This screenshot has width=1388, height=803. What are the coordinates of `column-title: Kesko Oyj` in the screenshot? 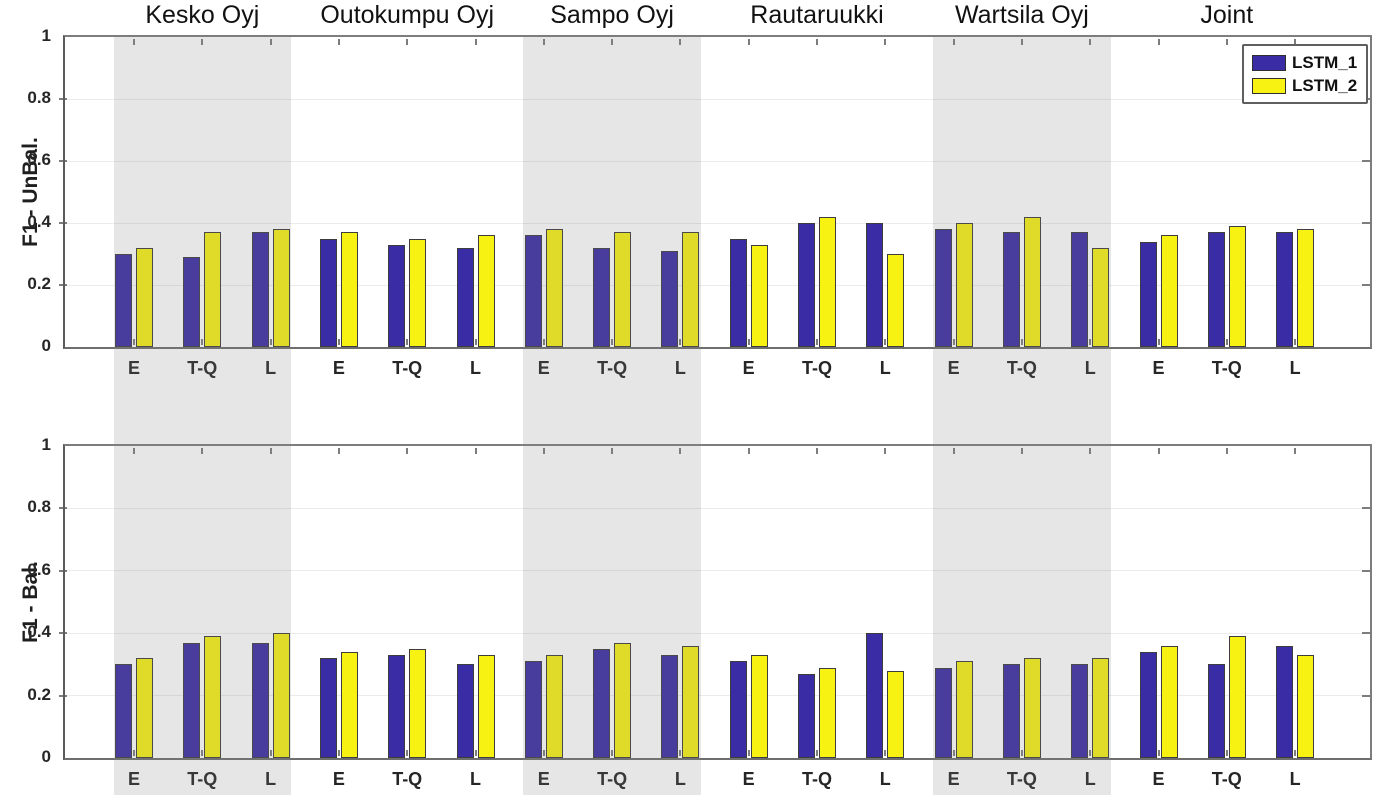 It's located at (202, 15).